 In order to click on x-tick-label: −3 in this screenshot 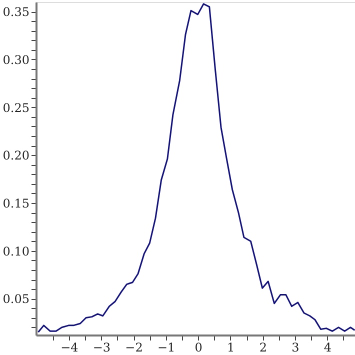, I will do `click(101, 347)`.